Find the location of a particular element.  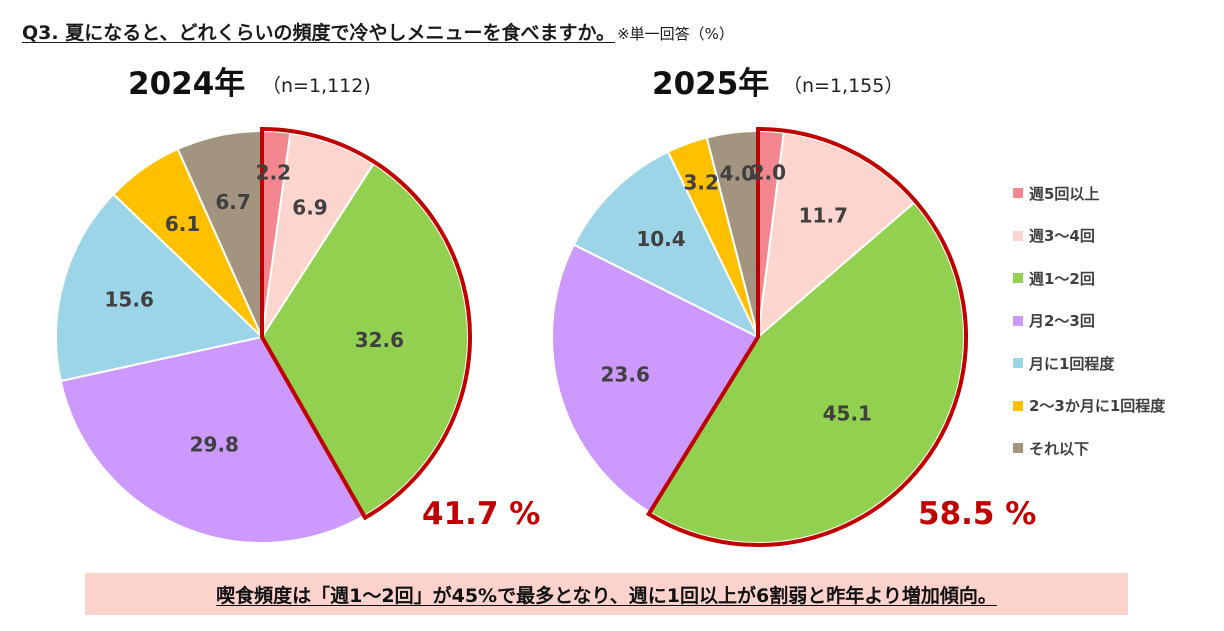

slice-2024-2to3-monthly is located at coordinates (212, 439).